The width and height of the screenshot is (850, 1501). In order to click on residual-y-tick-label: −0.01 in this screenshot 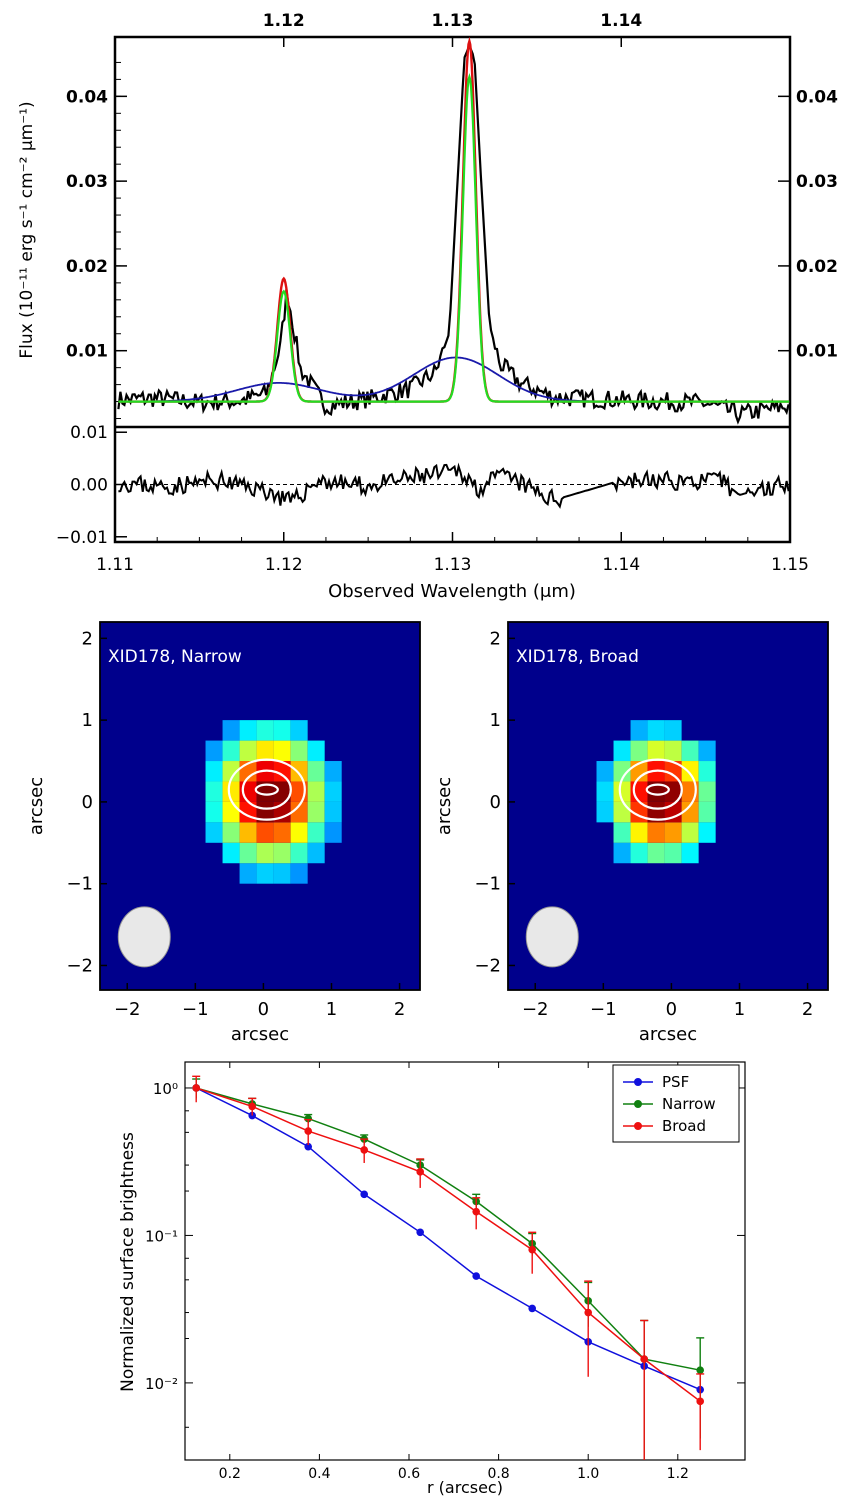, I will do `click(82, 538)`.